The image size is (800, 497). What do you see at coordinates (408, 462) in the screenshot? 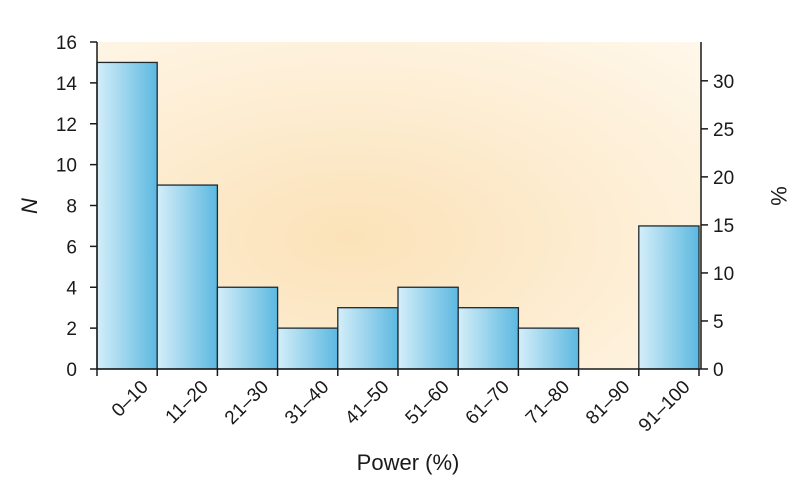
I see `x-axis-title: Power (%)` at bounding box center [408, 462].